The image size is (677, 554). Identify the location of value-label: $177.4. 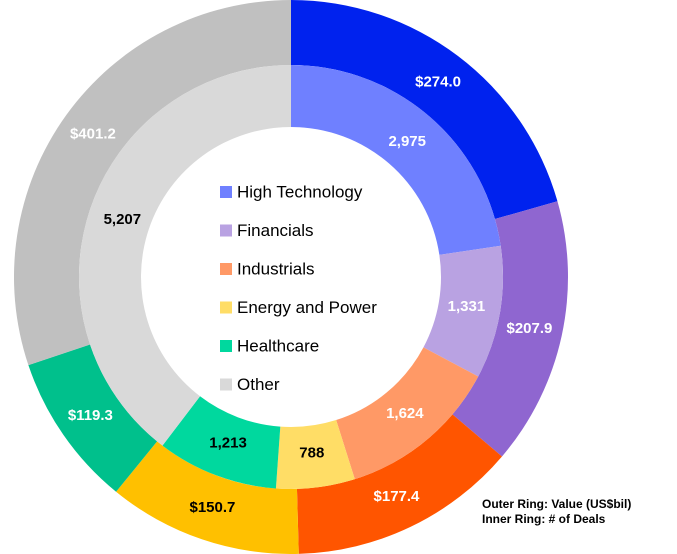
(397, 496).